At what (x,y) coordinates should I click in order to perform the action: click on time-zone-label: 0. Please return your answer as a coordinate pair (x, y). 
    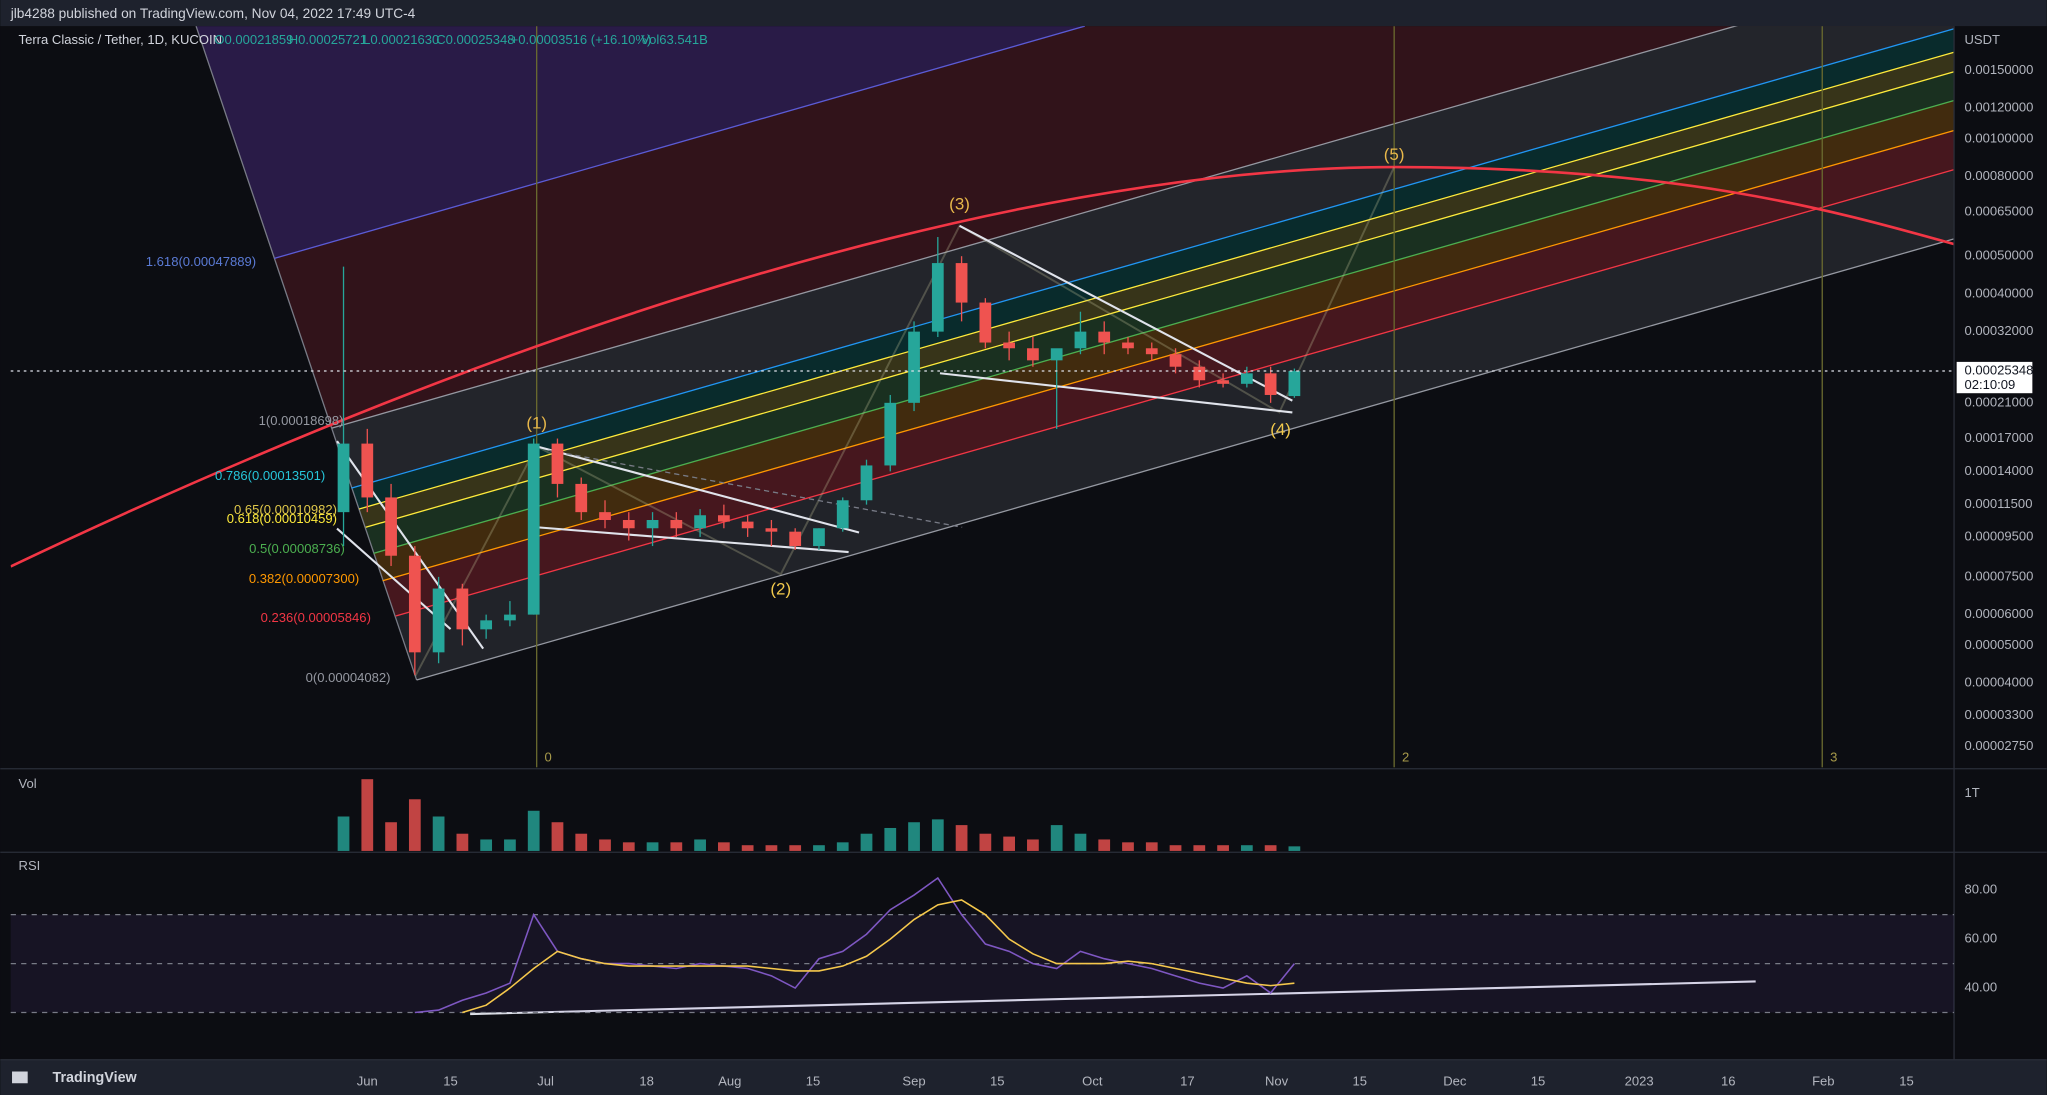
    Looking at the image, I should click on (548, 757).